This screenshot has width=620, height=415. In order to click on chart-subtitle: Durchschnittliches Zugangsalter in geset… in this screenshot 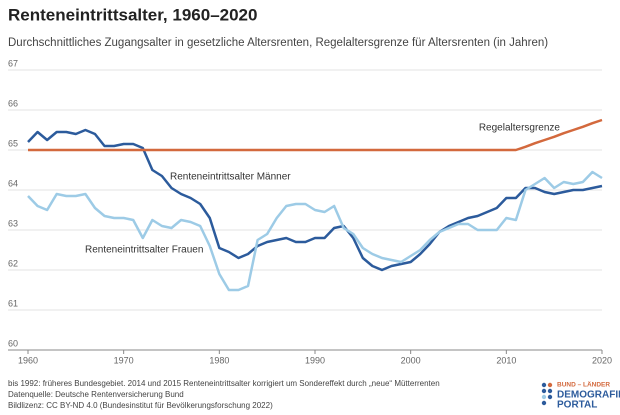, I will do `click(278, 43)`.